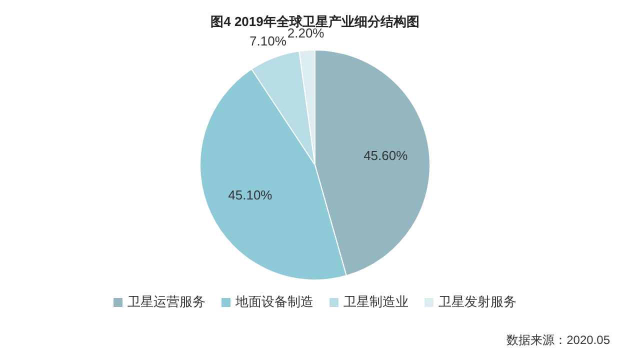 This screenshot has width=630, height=362. Describe the element at coordinates (250, 195) in the screenshot. I see `data-label: 45.10%` at that location.